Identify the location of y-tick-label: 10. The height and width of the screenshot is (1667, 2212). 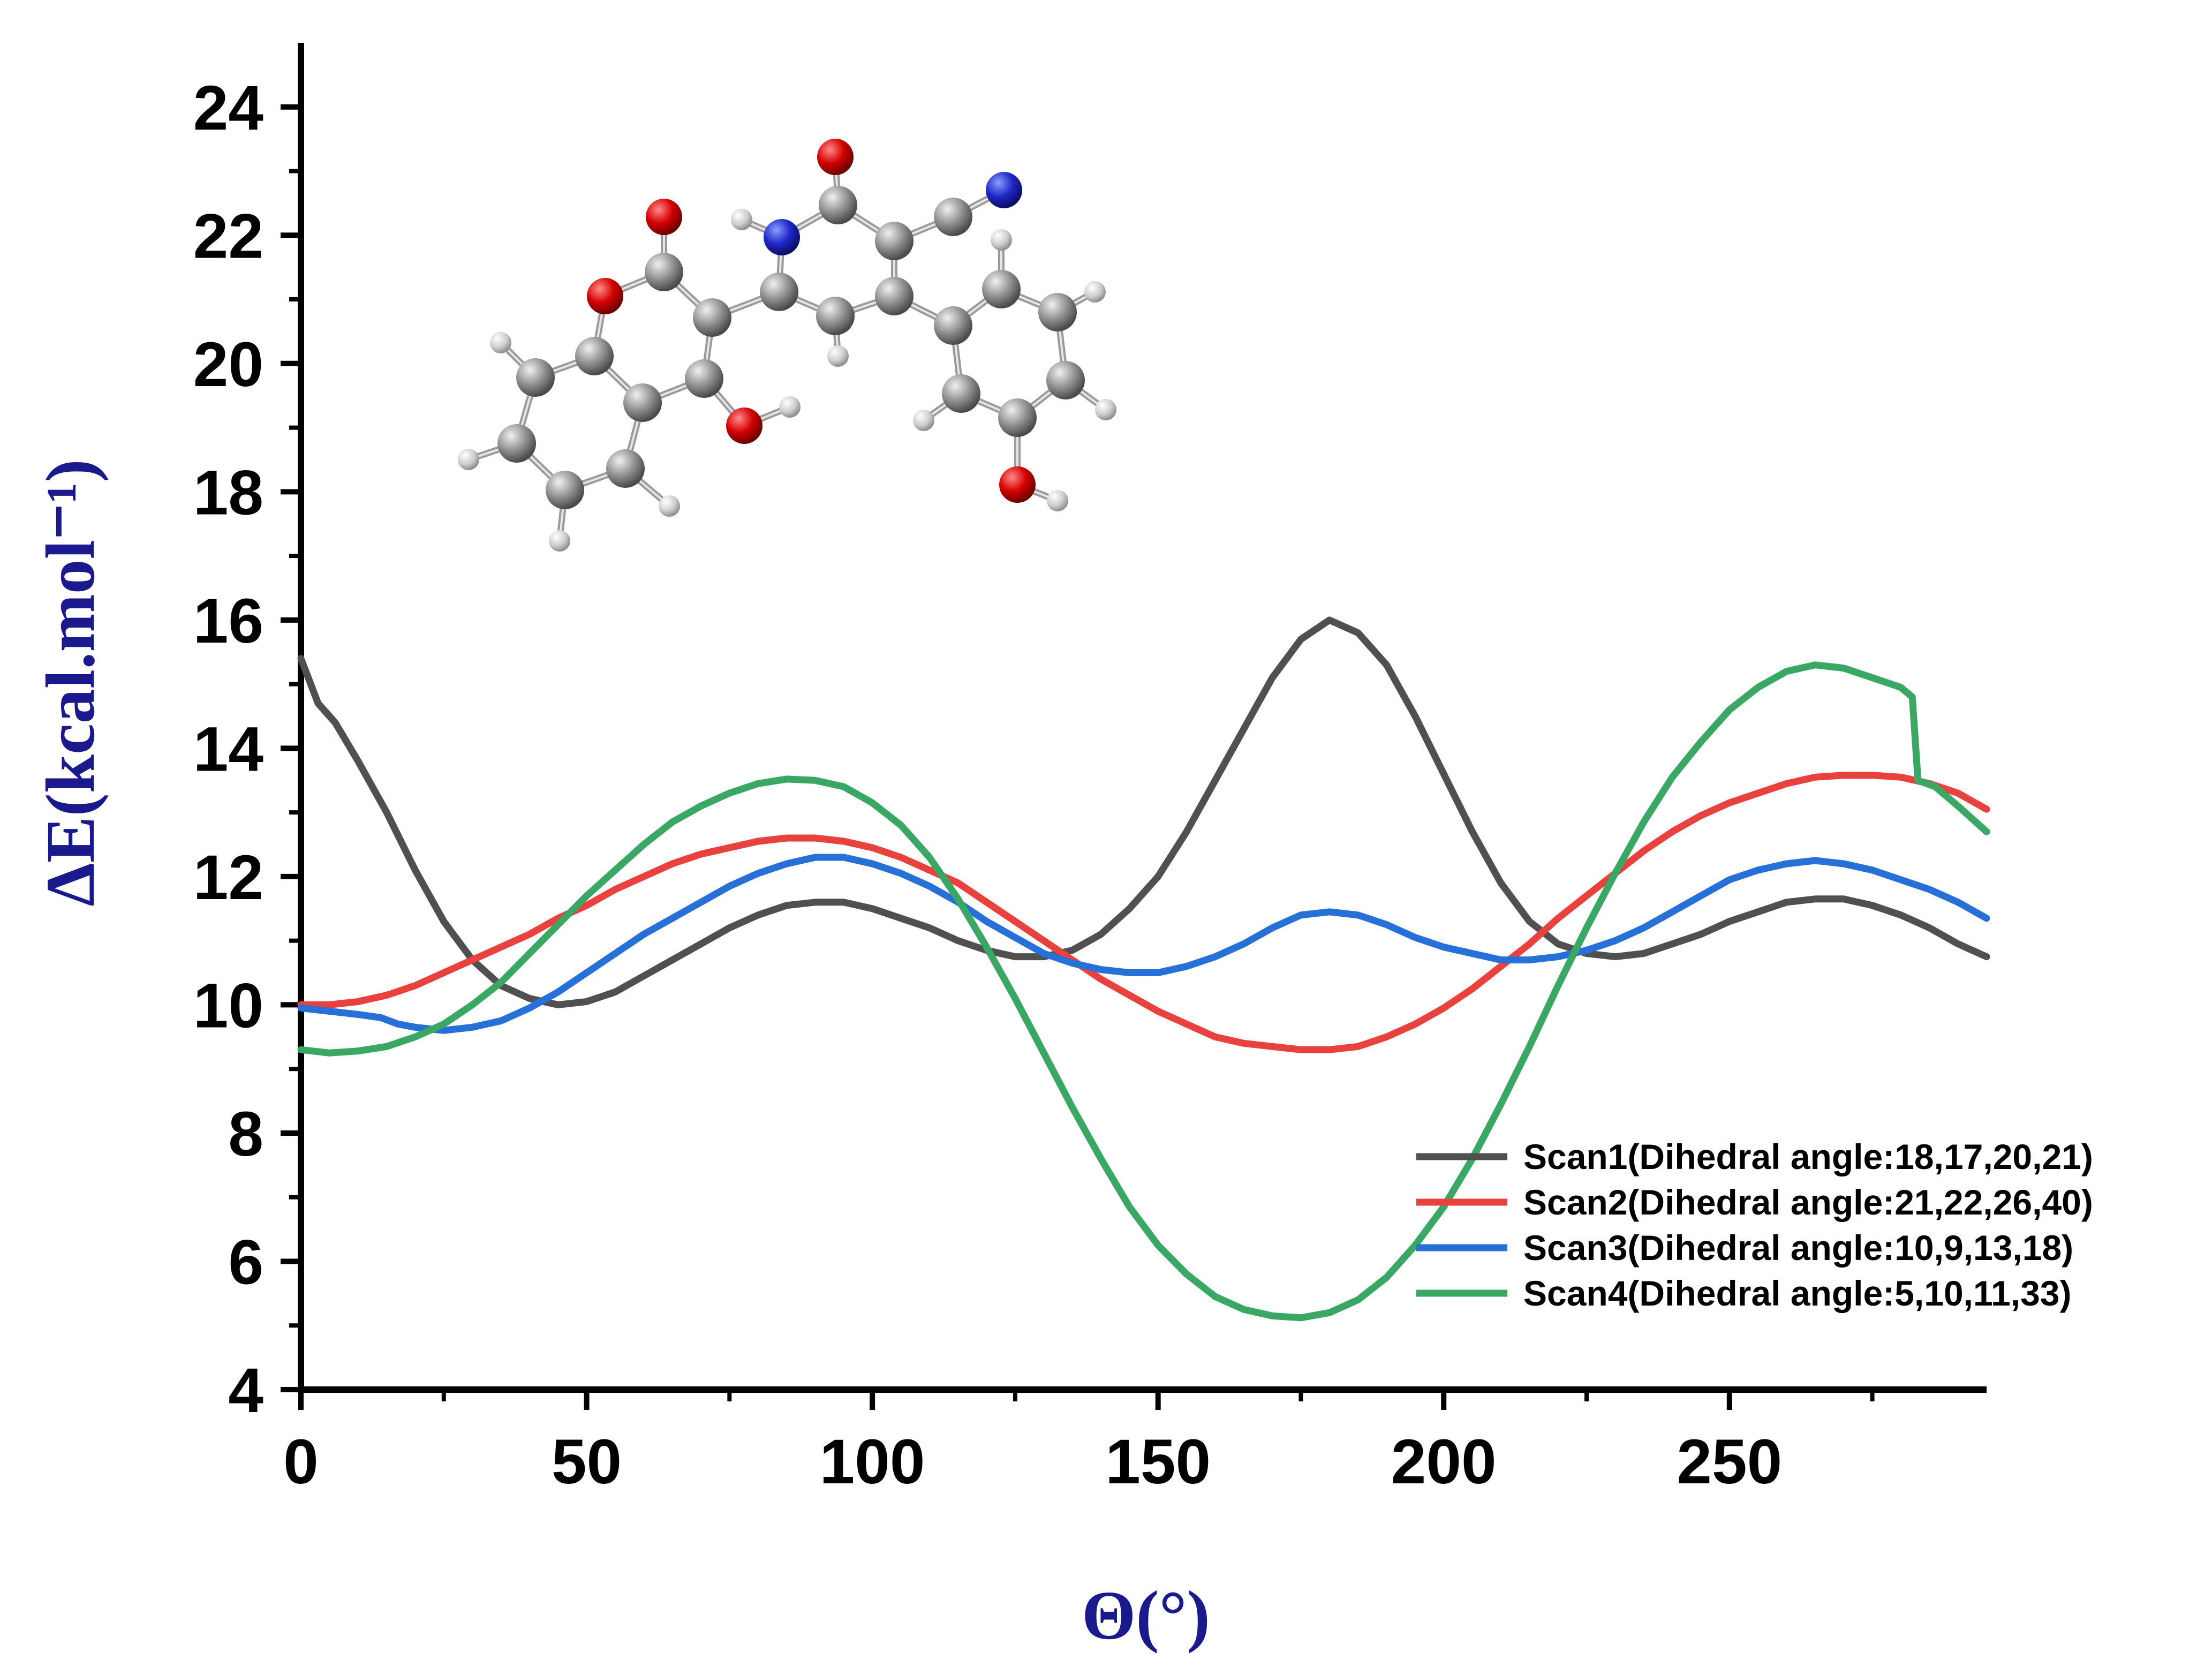
(228, 1006).